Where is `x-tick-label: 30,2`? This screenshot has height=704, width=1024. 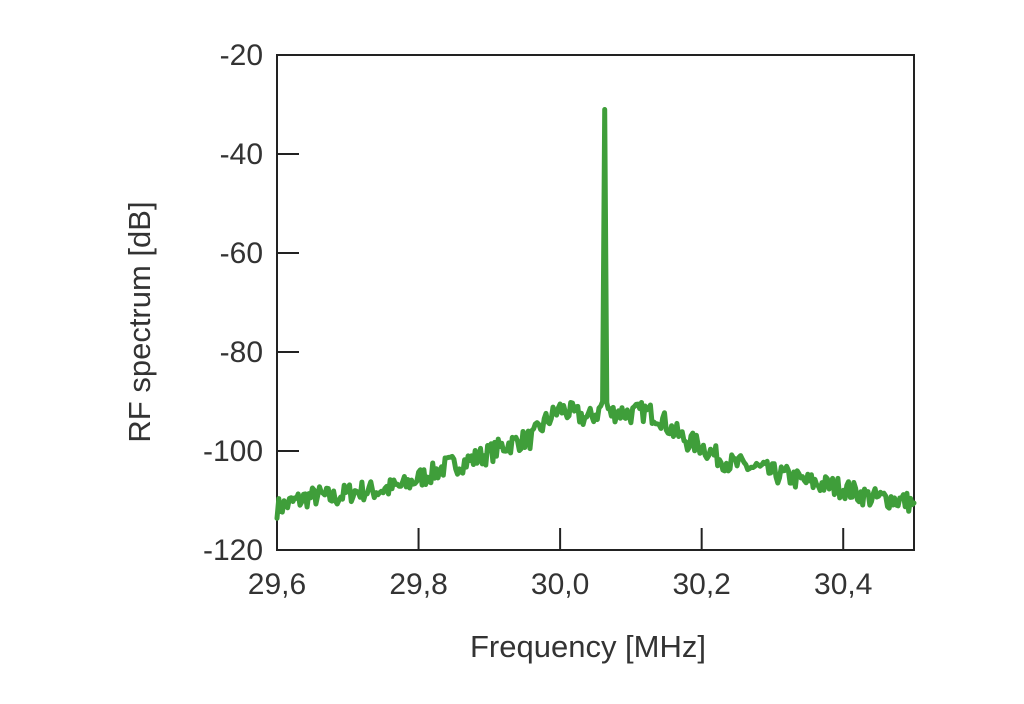 x-tick-label: 30,2 is located at coordinates (701, 584).